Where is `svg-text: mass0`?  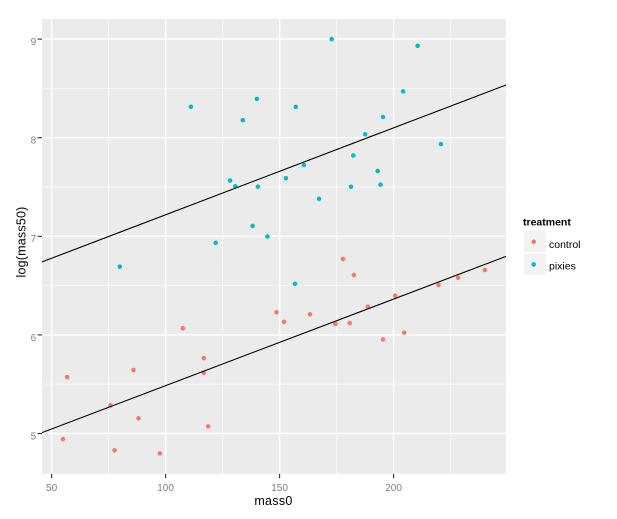
svg-text: mass0 is located at coordinates (273, 501).